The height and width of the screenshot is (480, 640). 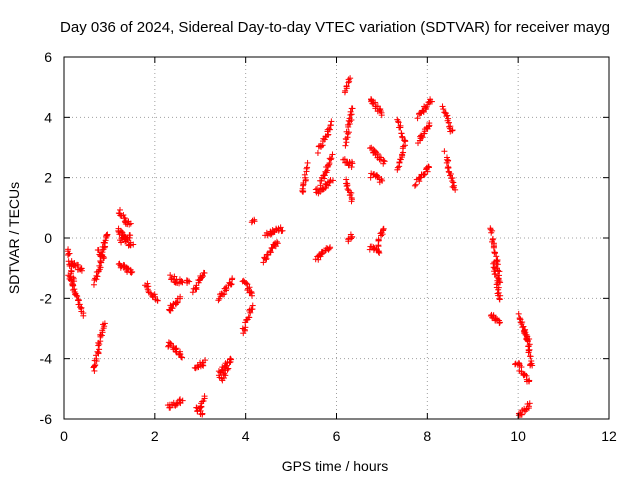 What do you see at coordinates (427, 436) in the screenshot?
I see `x-tick-label: 8` at bounding box center [427, 436].